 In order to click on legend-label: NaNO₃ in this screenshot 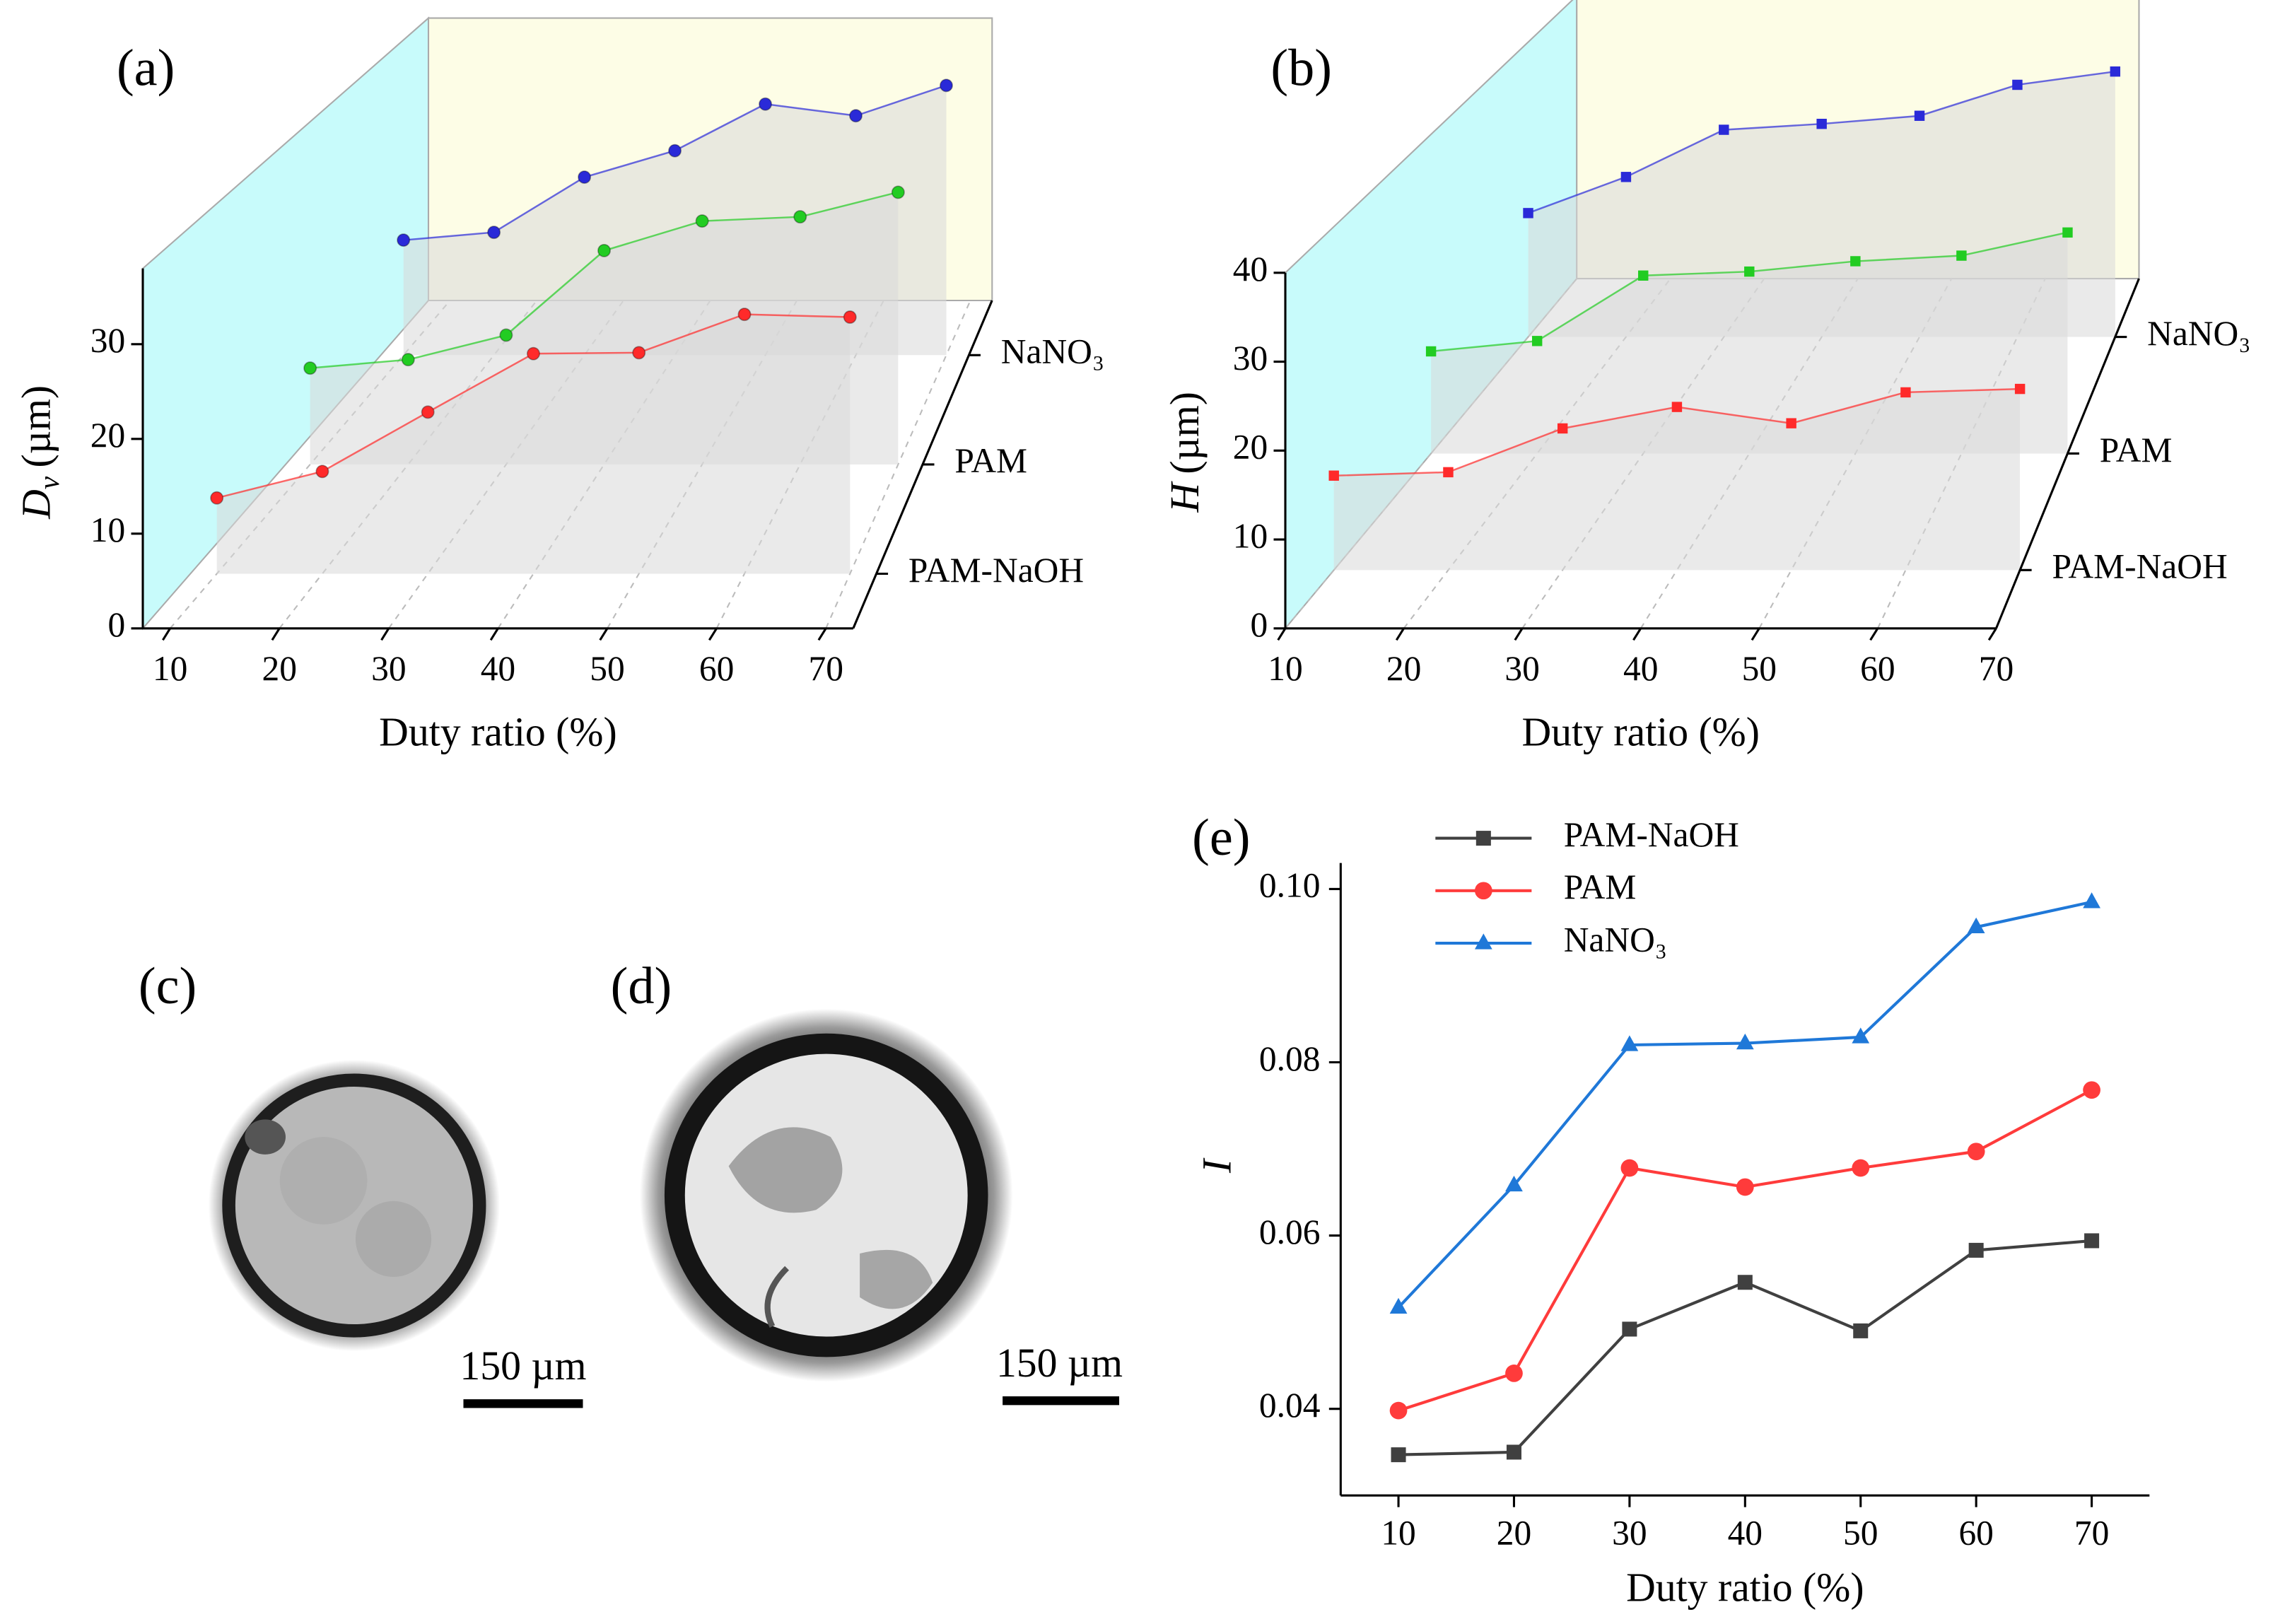, I will do `click(1616, 939)`.